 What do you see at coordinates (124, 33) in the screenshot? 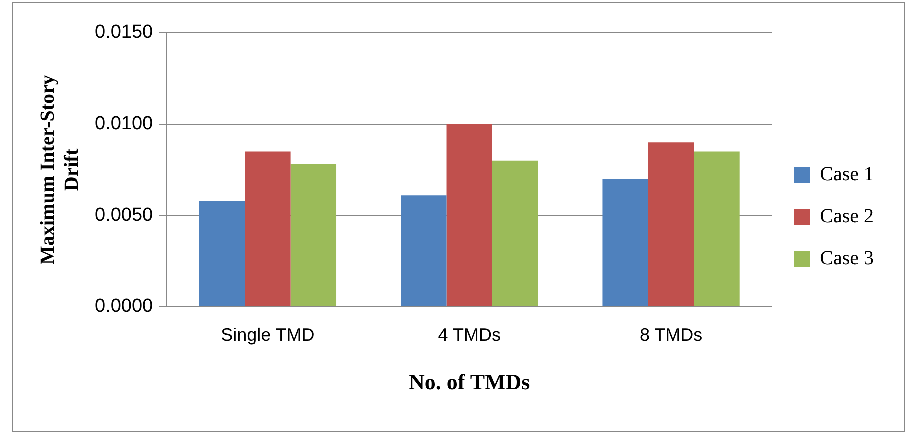
I see `y-tick-label: 0.0150` at bounding box center [124, 33].